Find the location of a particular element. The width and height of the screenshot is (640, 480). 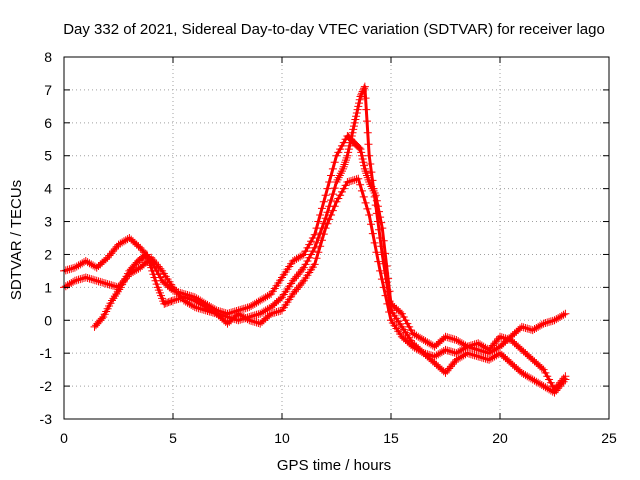

x-axis-label: GPS time / hours is located at coordinates (334, 465).